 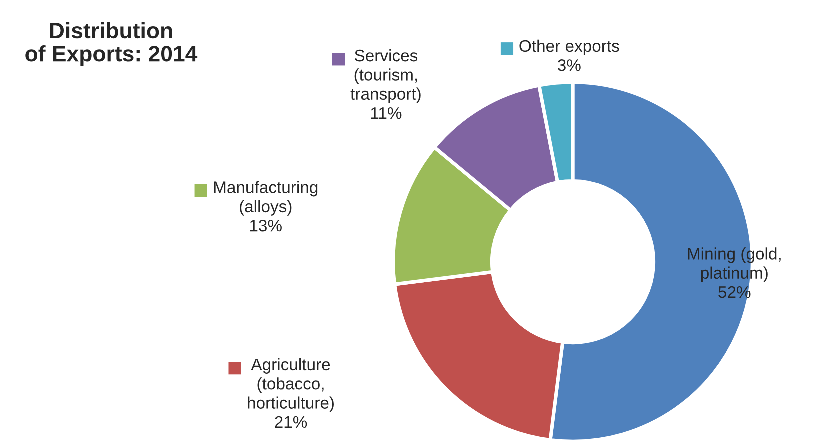 I want to click on data-label: 21%, so click(x=291, y=422).